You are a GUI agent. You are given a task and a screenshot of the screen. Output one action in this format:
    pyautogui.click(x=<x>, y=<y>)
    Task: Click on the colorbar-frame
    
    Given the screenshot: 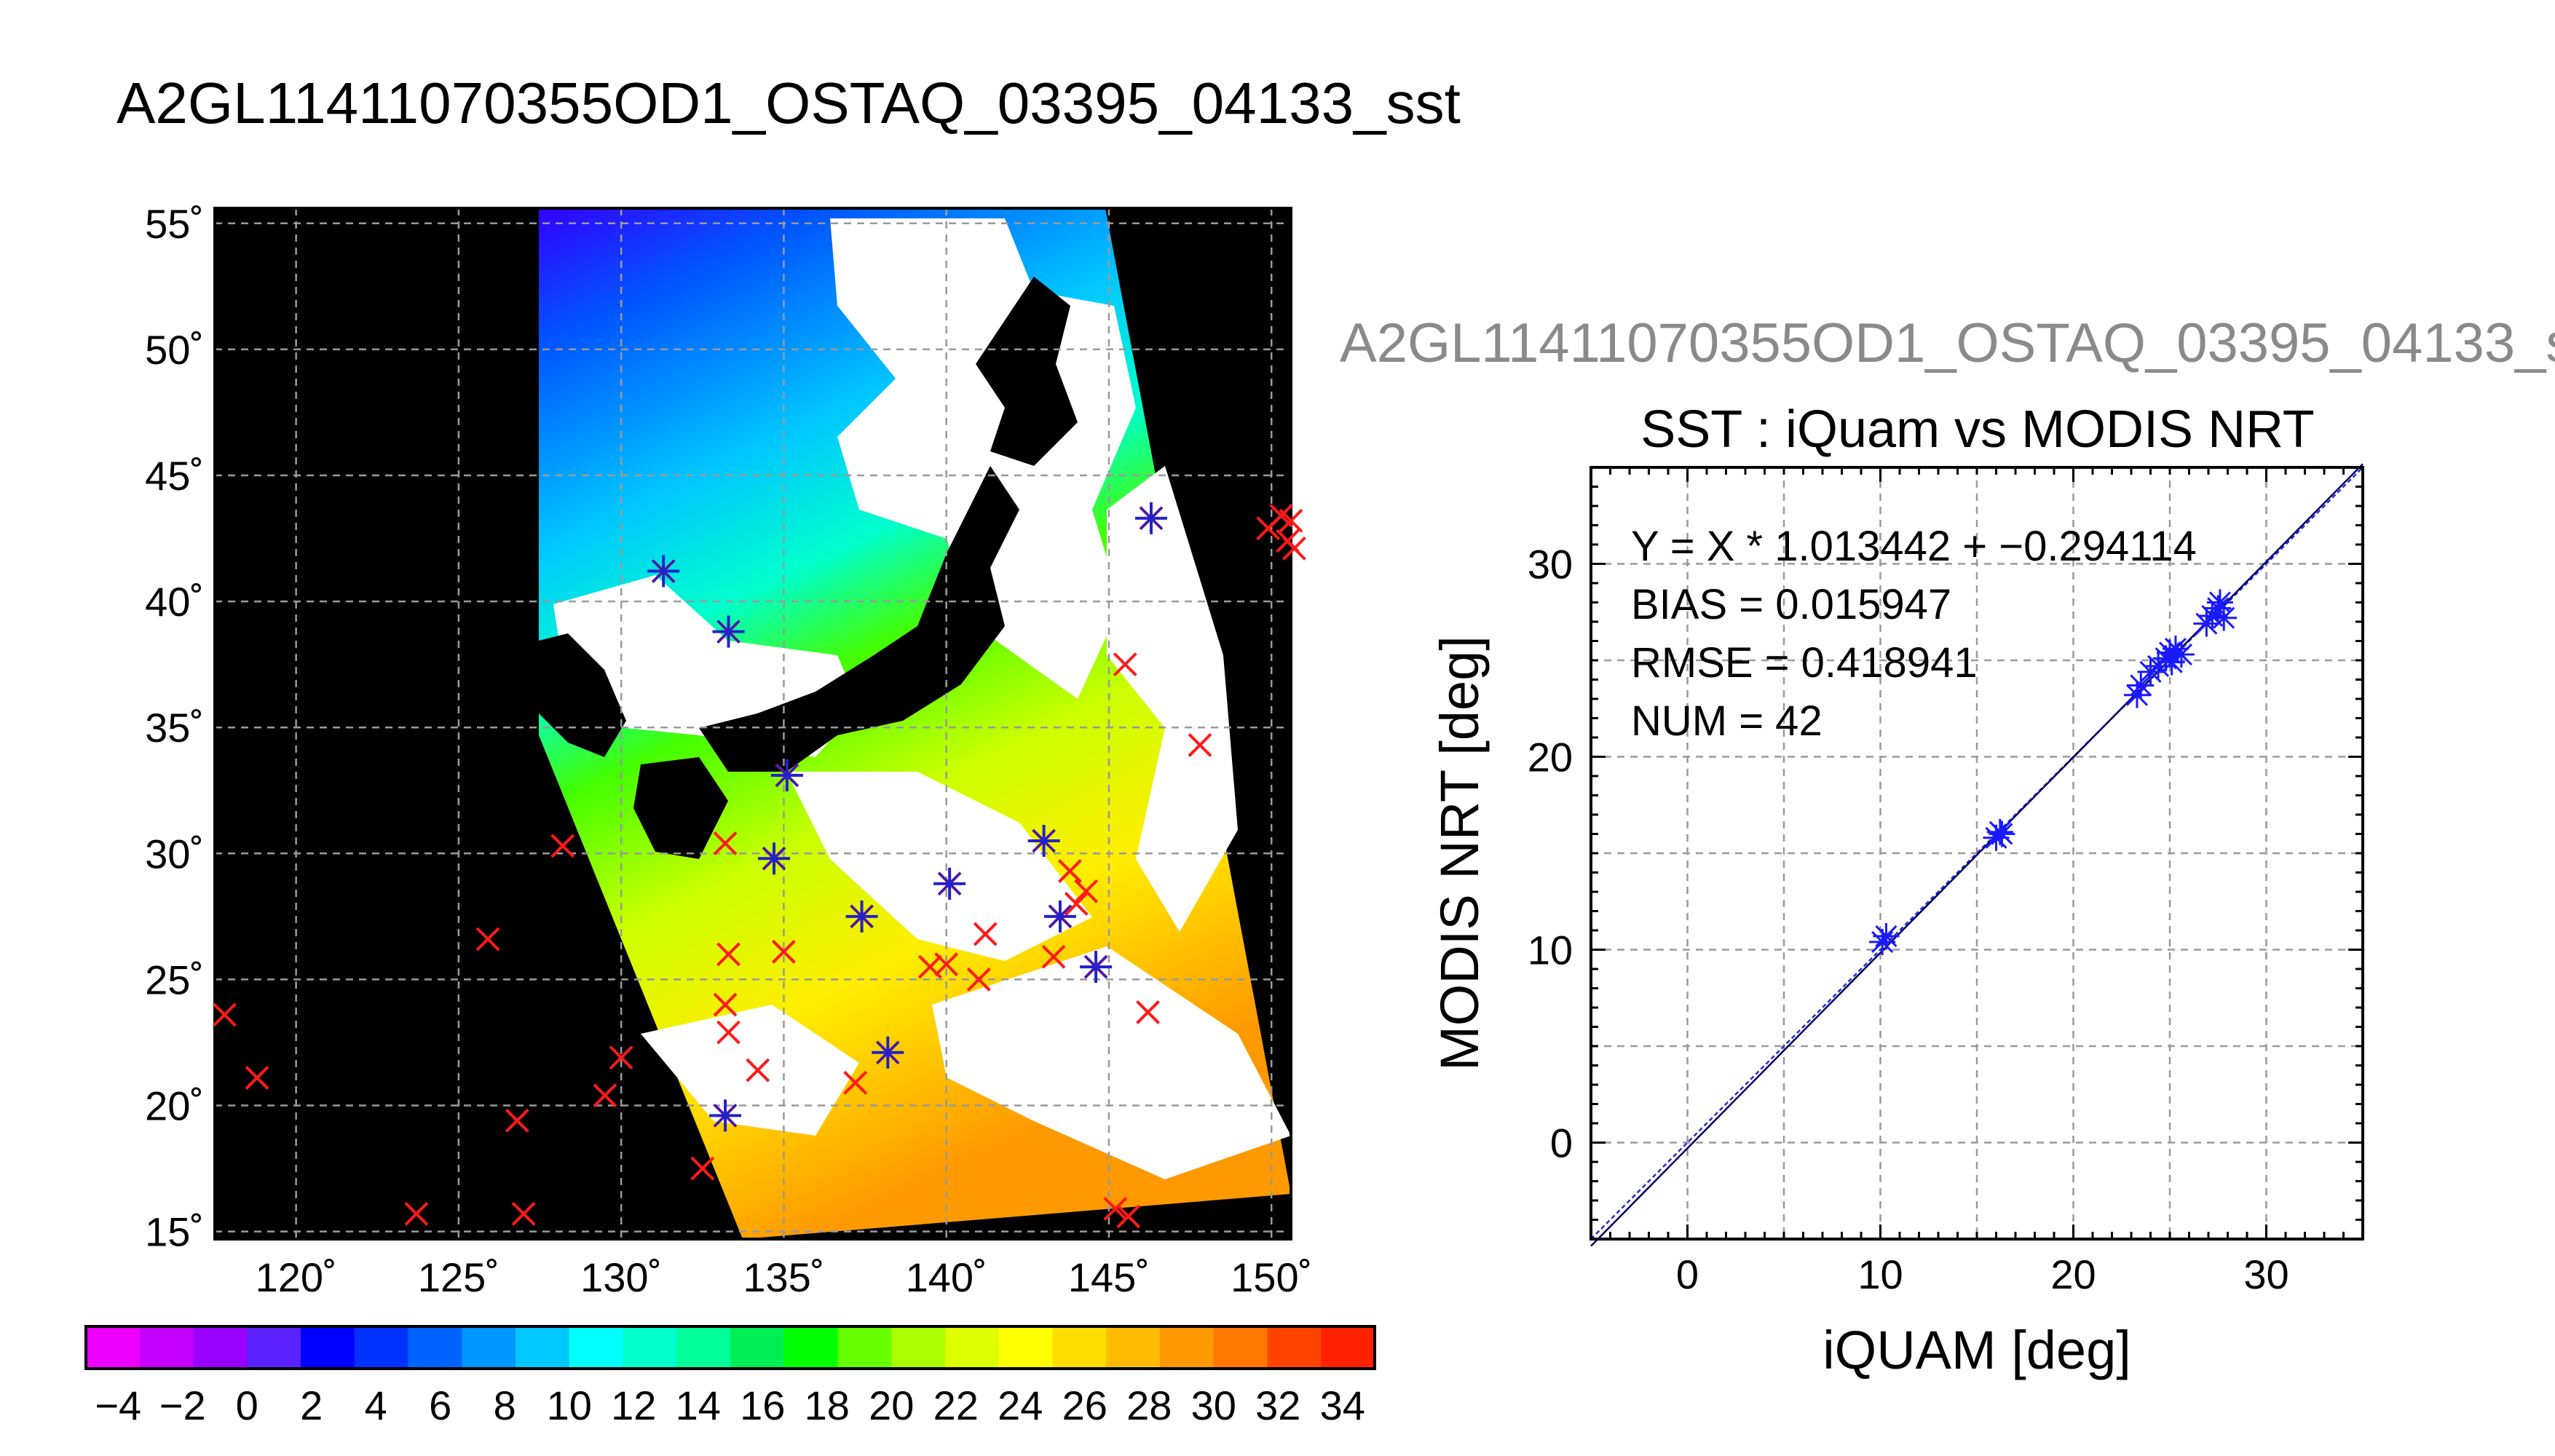 What is the action you would take?
    pyautogui.click(x=730, y=1347)
    